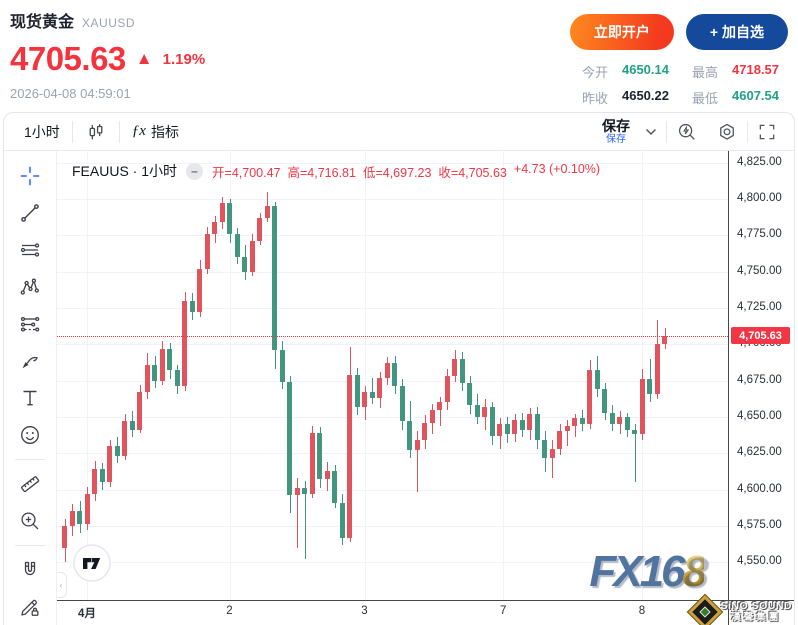  I want to click on prev-close-value: 4650.22, so click(645, 95).